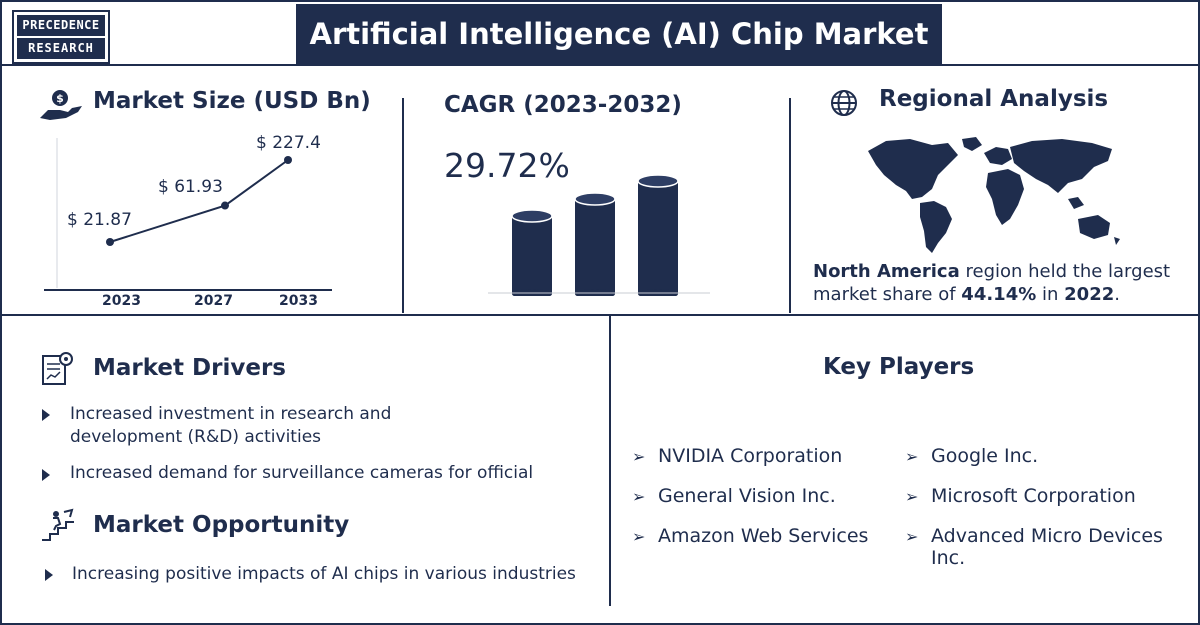 The width and height of the screenshot is (1200, 625). Describe the element at coordinates (994, 195) in the screenshot. I see `world-map-icon` at that location.